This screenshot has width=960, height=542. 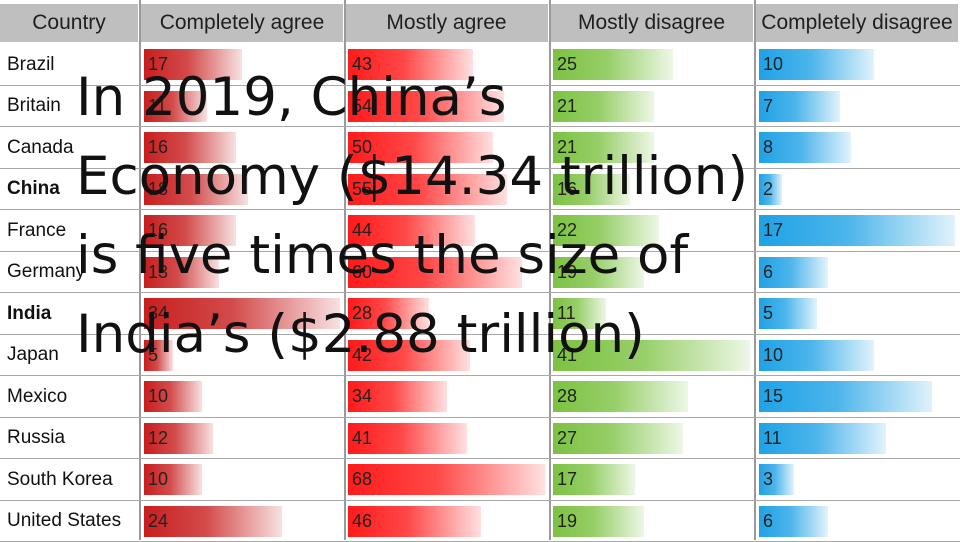 I want to click on country-label: United States, so click(x=64, y=520).